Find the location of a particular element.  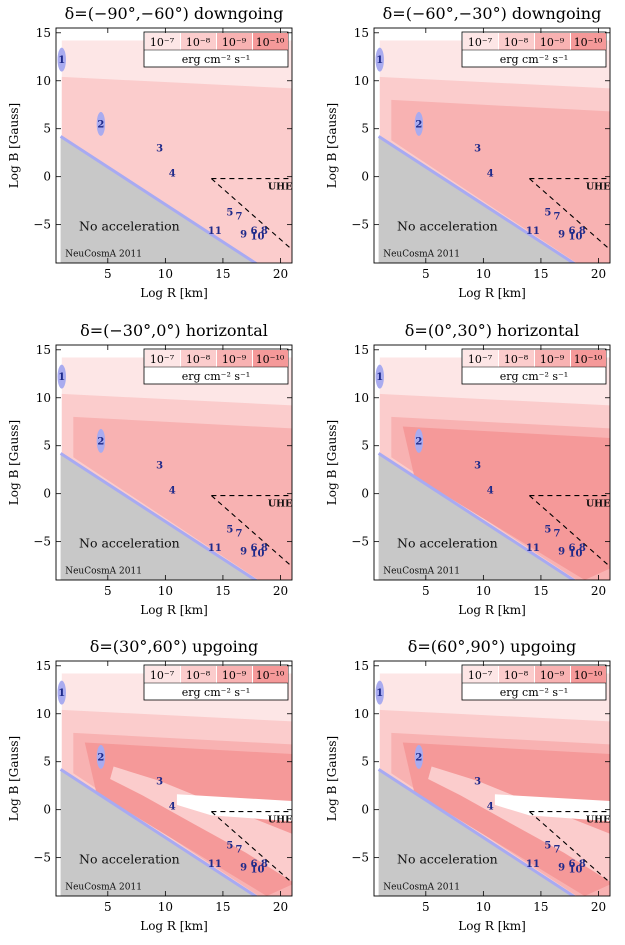

y-axis-label: Log B [Gauss] is located at coordinates (332, 462).